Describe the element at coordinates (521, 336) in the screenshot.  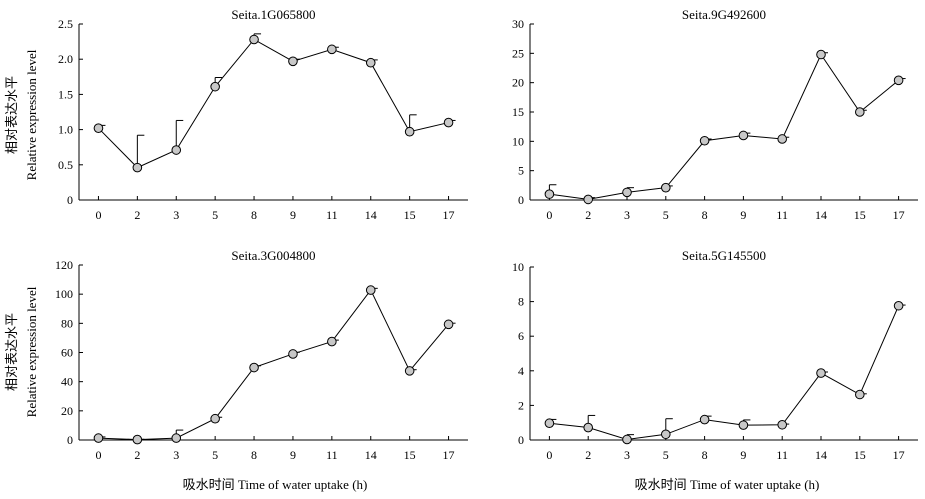
I see `y-tick-label: 6` at that location.